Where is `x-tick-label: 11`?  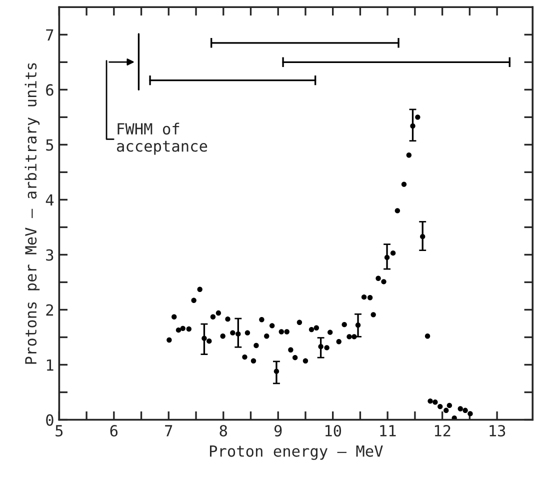
x-tick-label: 11 is located at coordinates (388, 430).